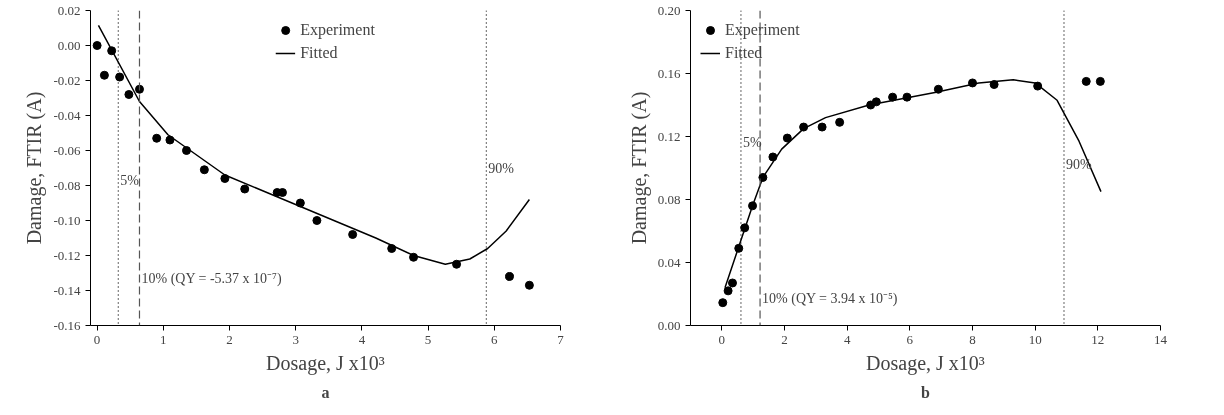  What do you see at coordinates (926, 392) in the screenshot?
I see `text: b` at bounding box center [926, 392].